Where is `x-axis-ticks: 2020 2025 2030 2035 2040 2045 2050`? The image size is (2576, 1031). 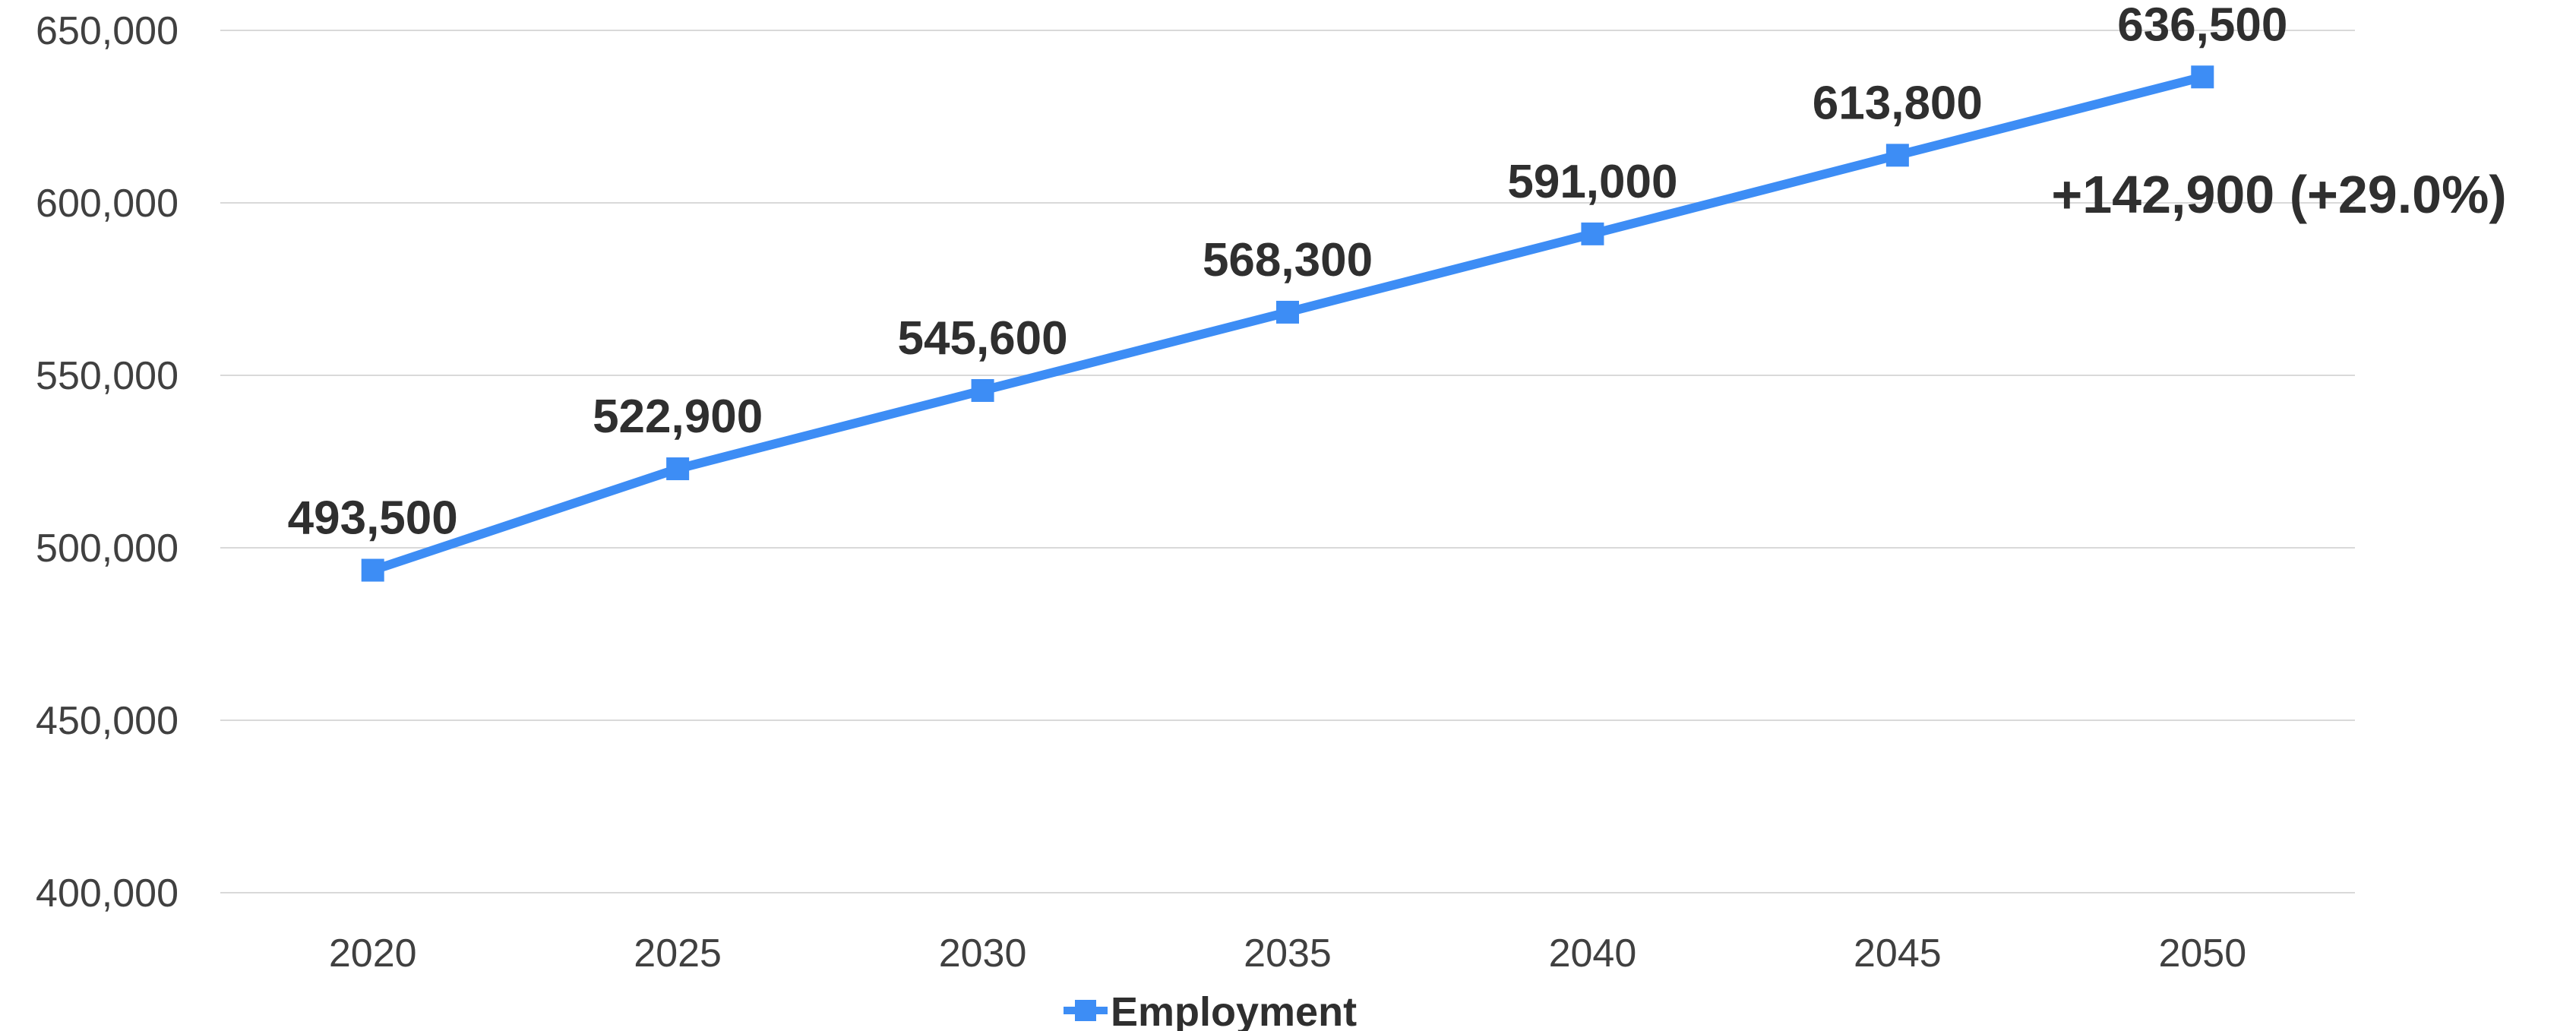
x-axis-ticks: 2020 2025 2030 2035 2040 2045 2050 is located at coordinates (1287, 953).